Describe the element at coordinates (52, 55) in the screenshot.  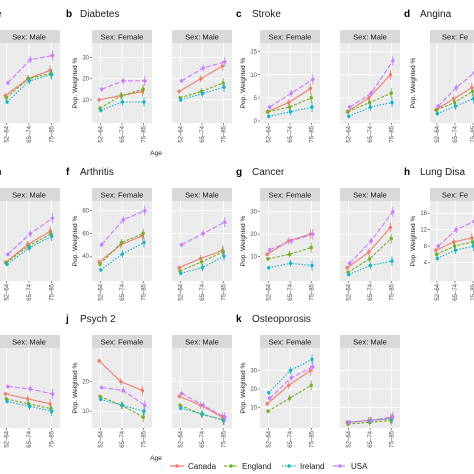
I see `data-point-usa-a` at that location.